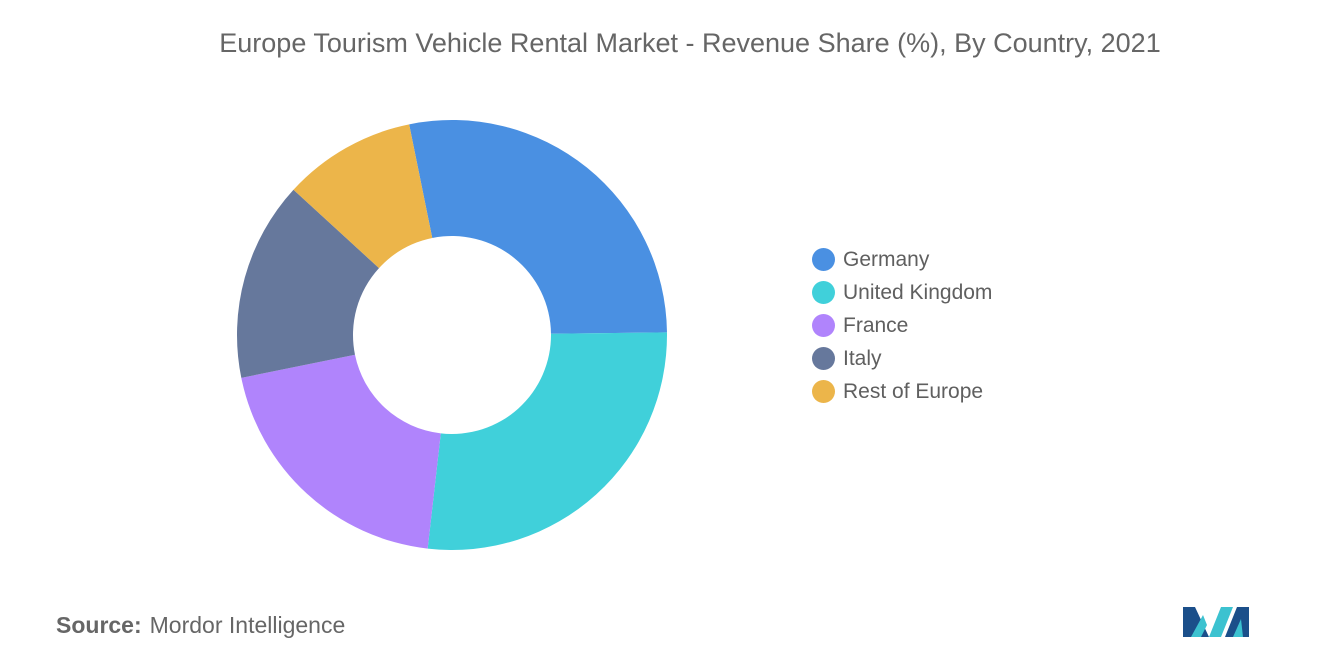 This screenshot has width=1320, height=665. What do you see at coordinates (247, 625) in the screenshot?
I see `source-value: Mordor Intelligence` at bounding box center [247, 625].